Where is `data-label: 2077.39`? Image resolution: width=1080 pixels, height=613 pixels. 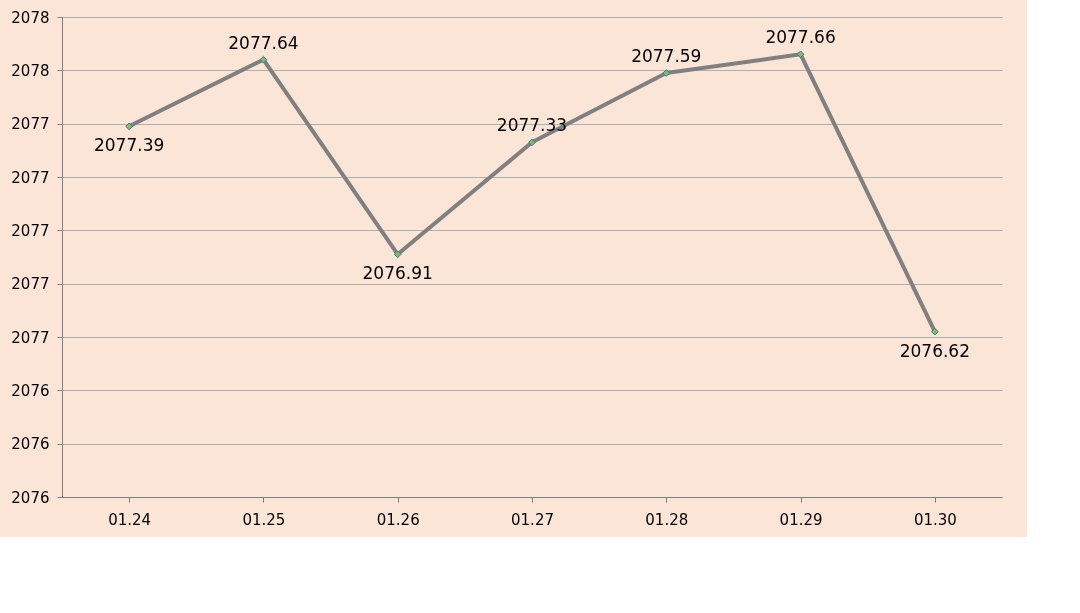 data-label: 2077.39 is located at coordinates (129, 145).